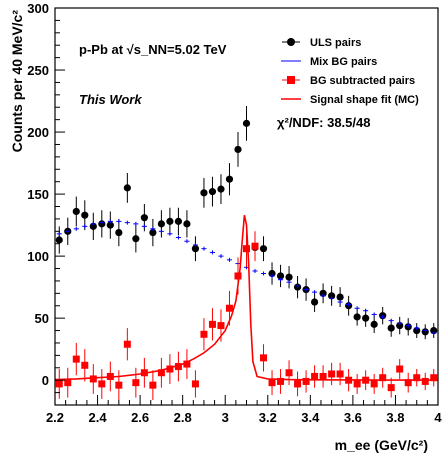 The width and height of the screenshot is (442, 463). I want to click on x-tick-label: 2.8, so click(183, 417).